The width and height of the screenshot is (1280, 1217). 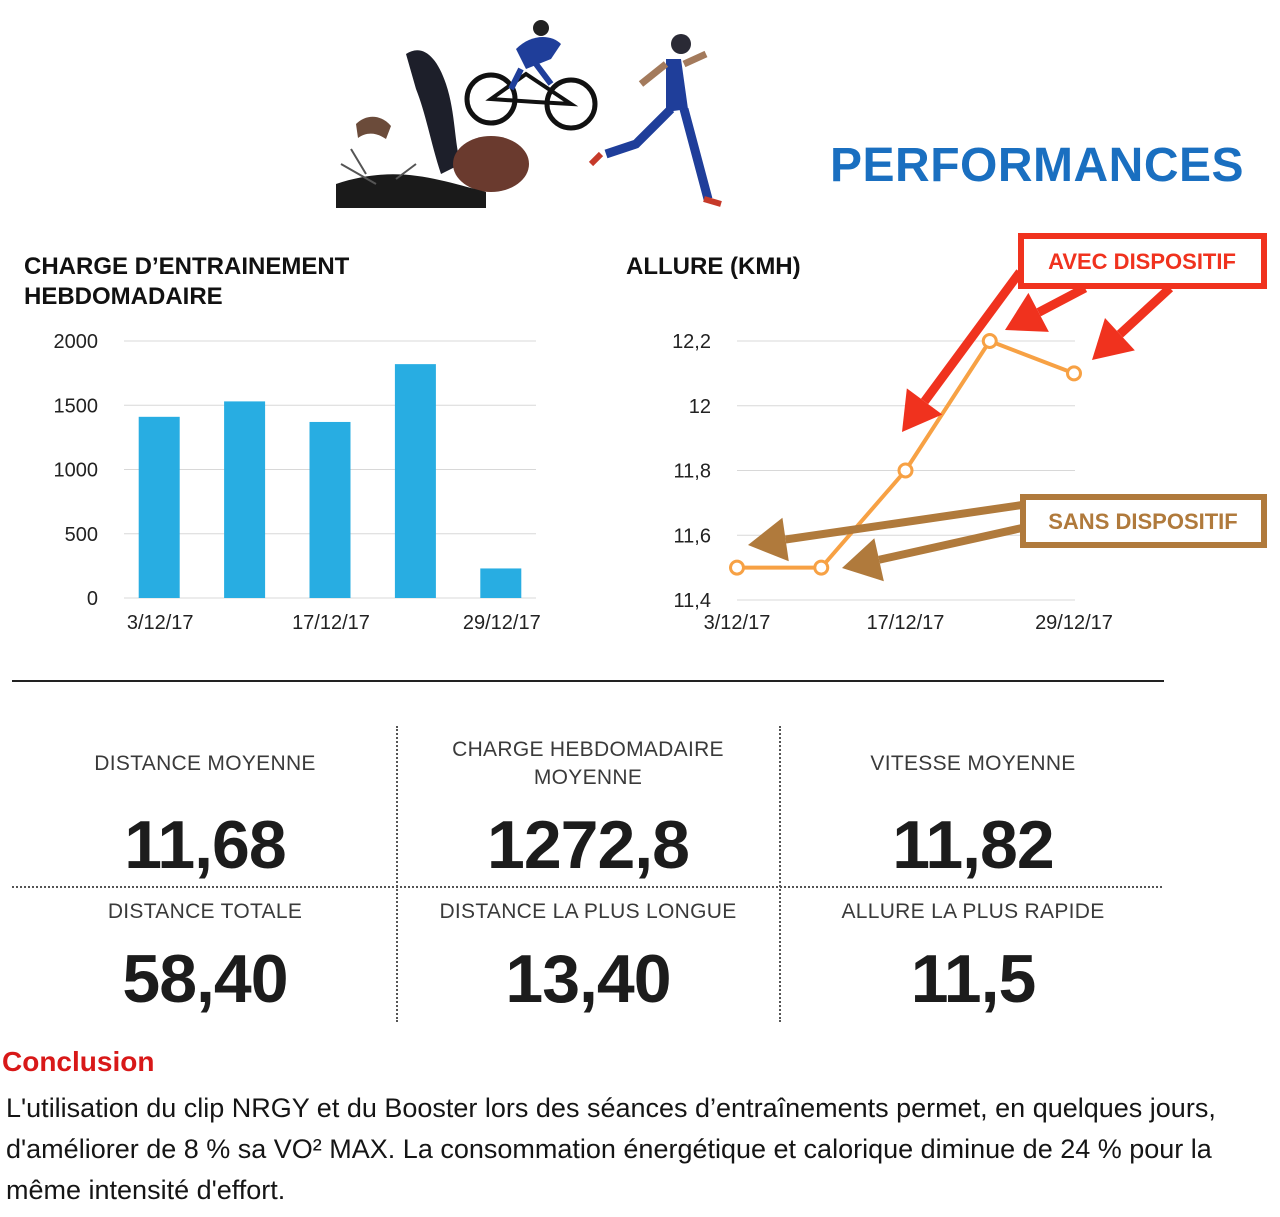 I want to click on y-tick-label: 1000, so click(x=76, y=471).